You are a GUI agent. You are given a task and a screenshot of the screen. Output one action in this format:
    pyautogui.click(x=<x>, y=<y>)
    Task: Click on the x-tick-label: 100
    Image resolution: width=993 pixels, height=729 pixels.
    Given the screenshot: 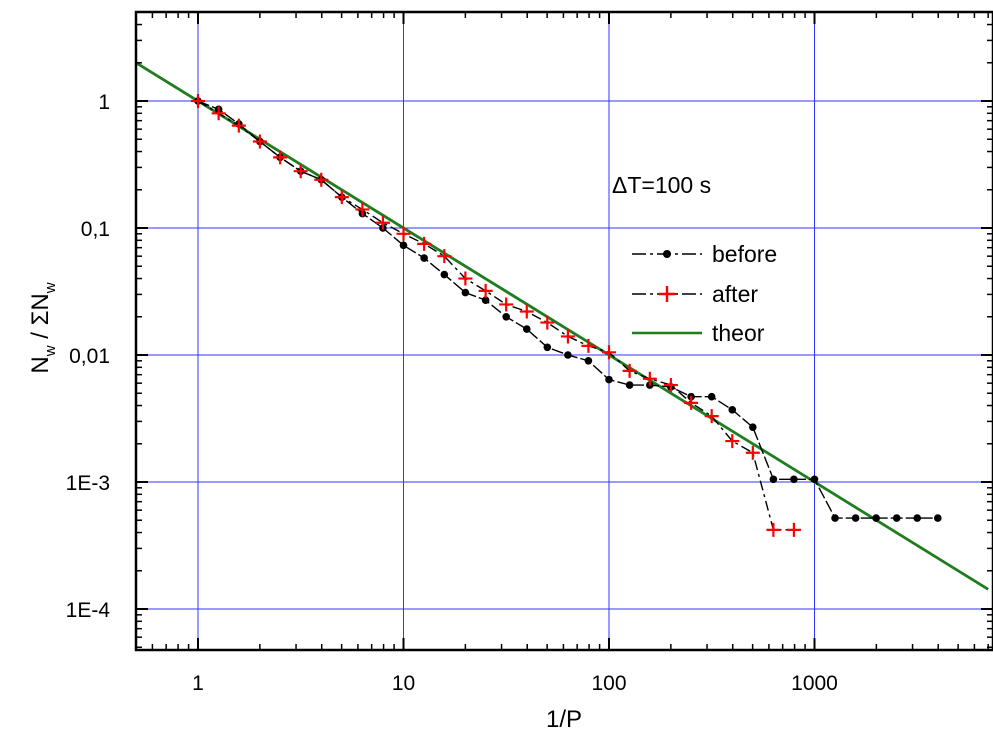 What is the action you would take?
    pyautogui.click(x=608, y=683)
    